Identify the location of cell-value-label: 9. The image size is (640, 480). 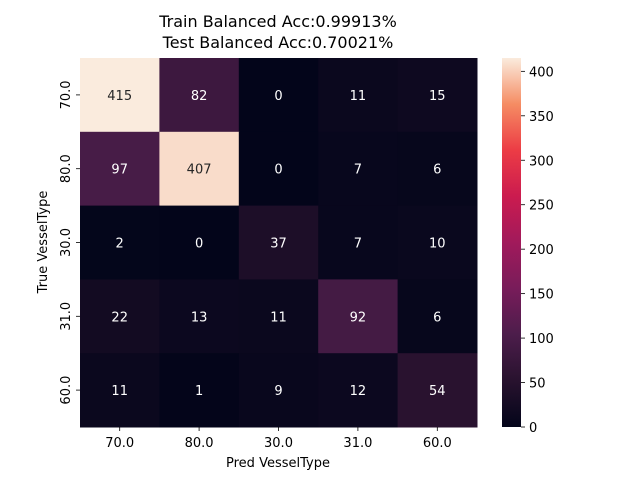
(278, 391).